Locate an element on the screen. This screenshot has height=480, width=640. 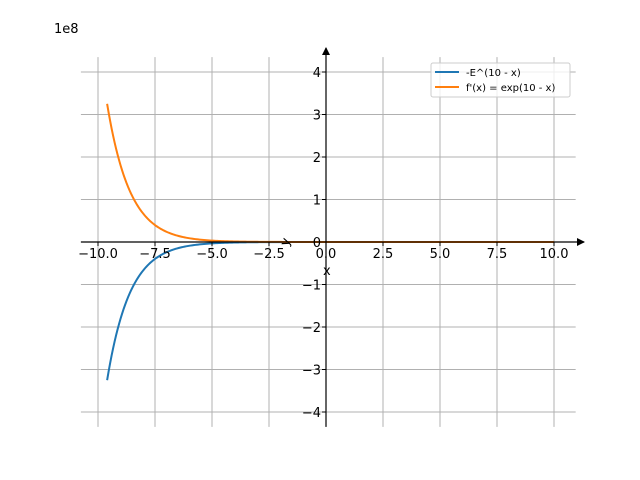
y-scale-label: 1e8 is located at coordinates (66, 29).